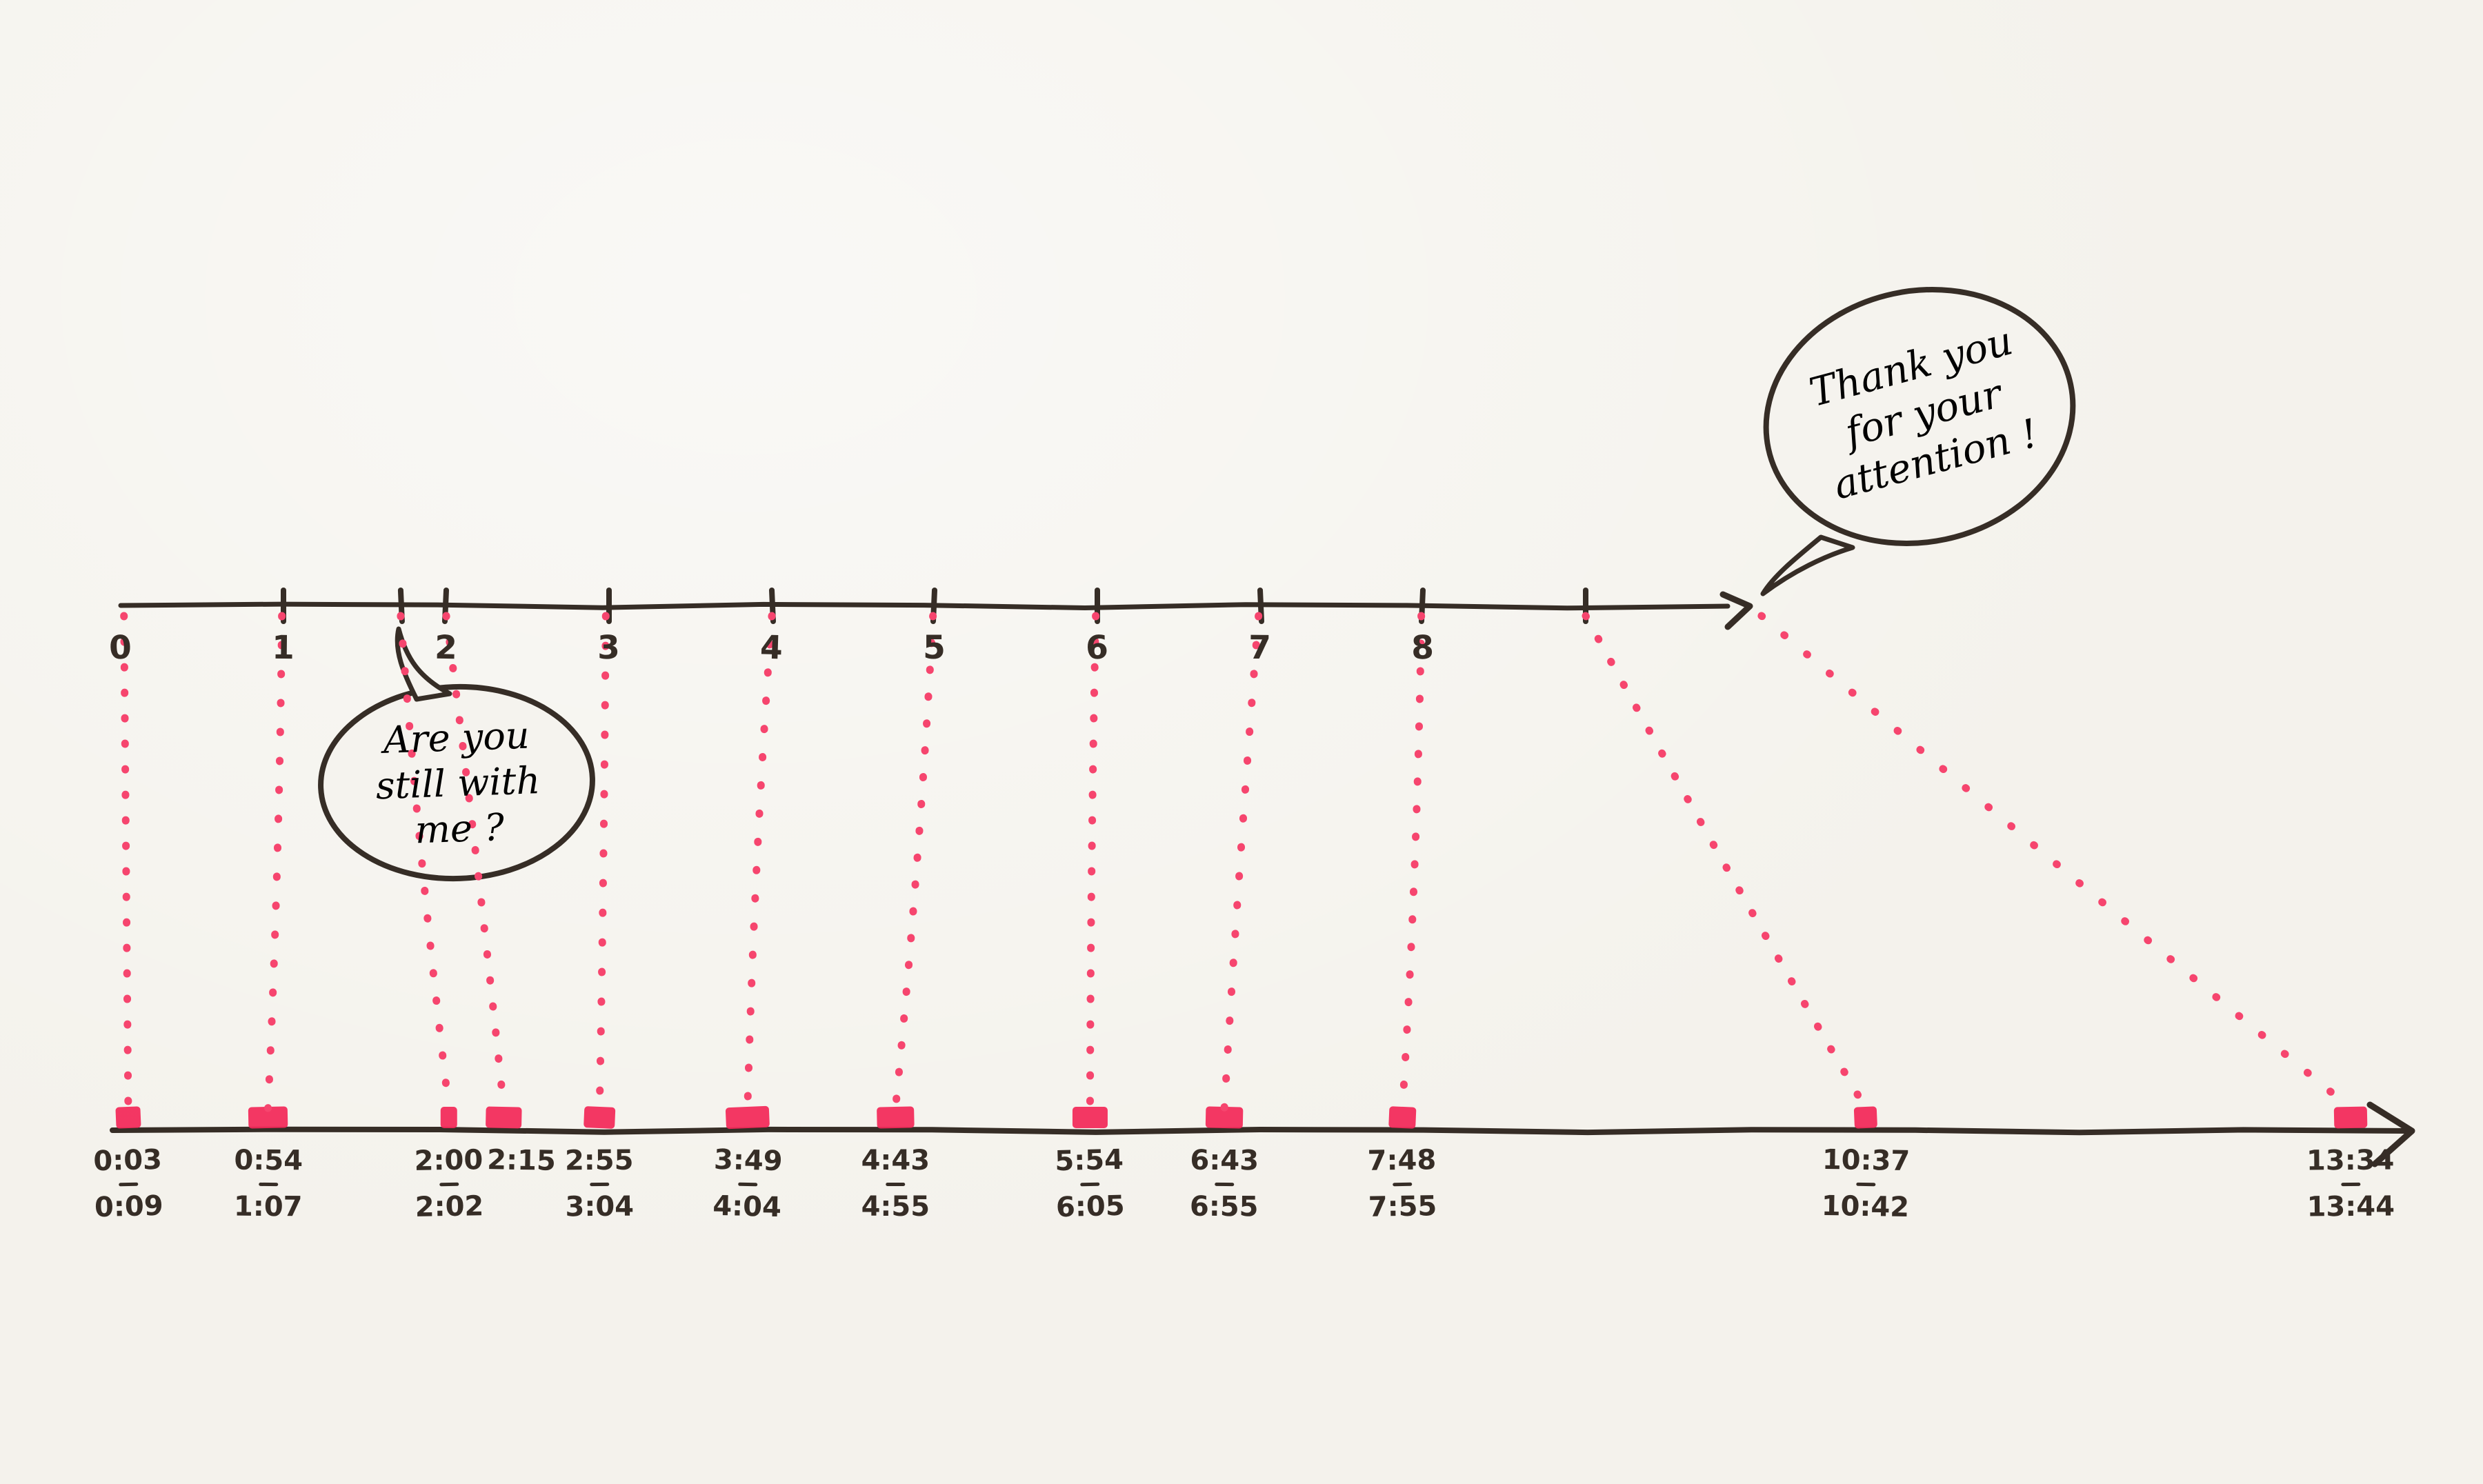 Image resolution: width=2483 pixels, height=1484 pixels. What do you see at coordinates (1403, 1207) in the screenshot?
I see `laugh-end-time: 7:55` at bounding box center [1403, 1207].